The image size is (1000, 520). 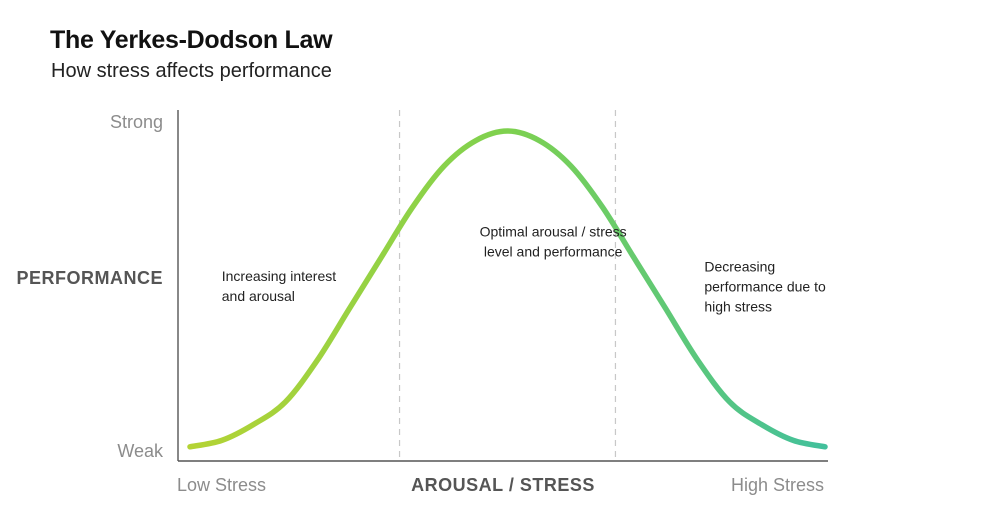 I want to click on annotation-2-line-2: level and performance, so click(x=553, y=251).